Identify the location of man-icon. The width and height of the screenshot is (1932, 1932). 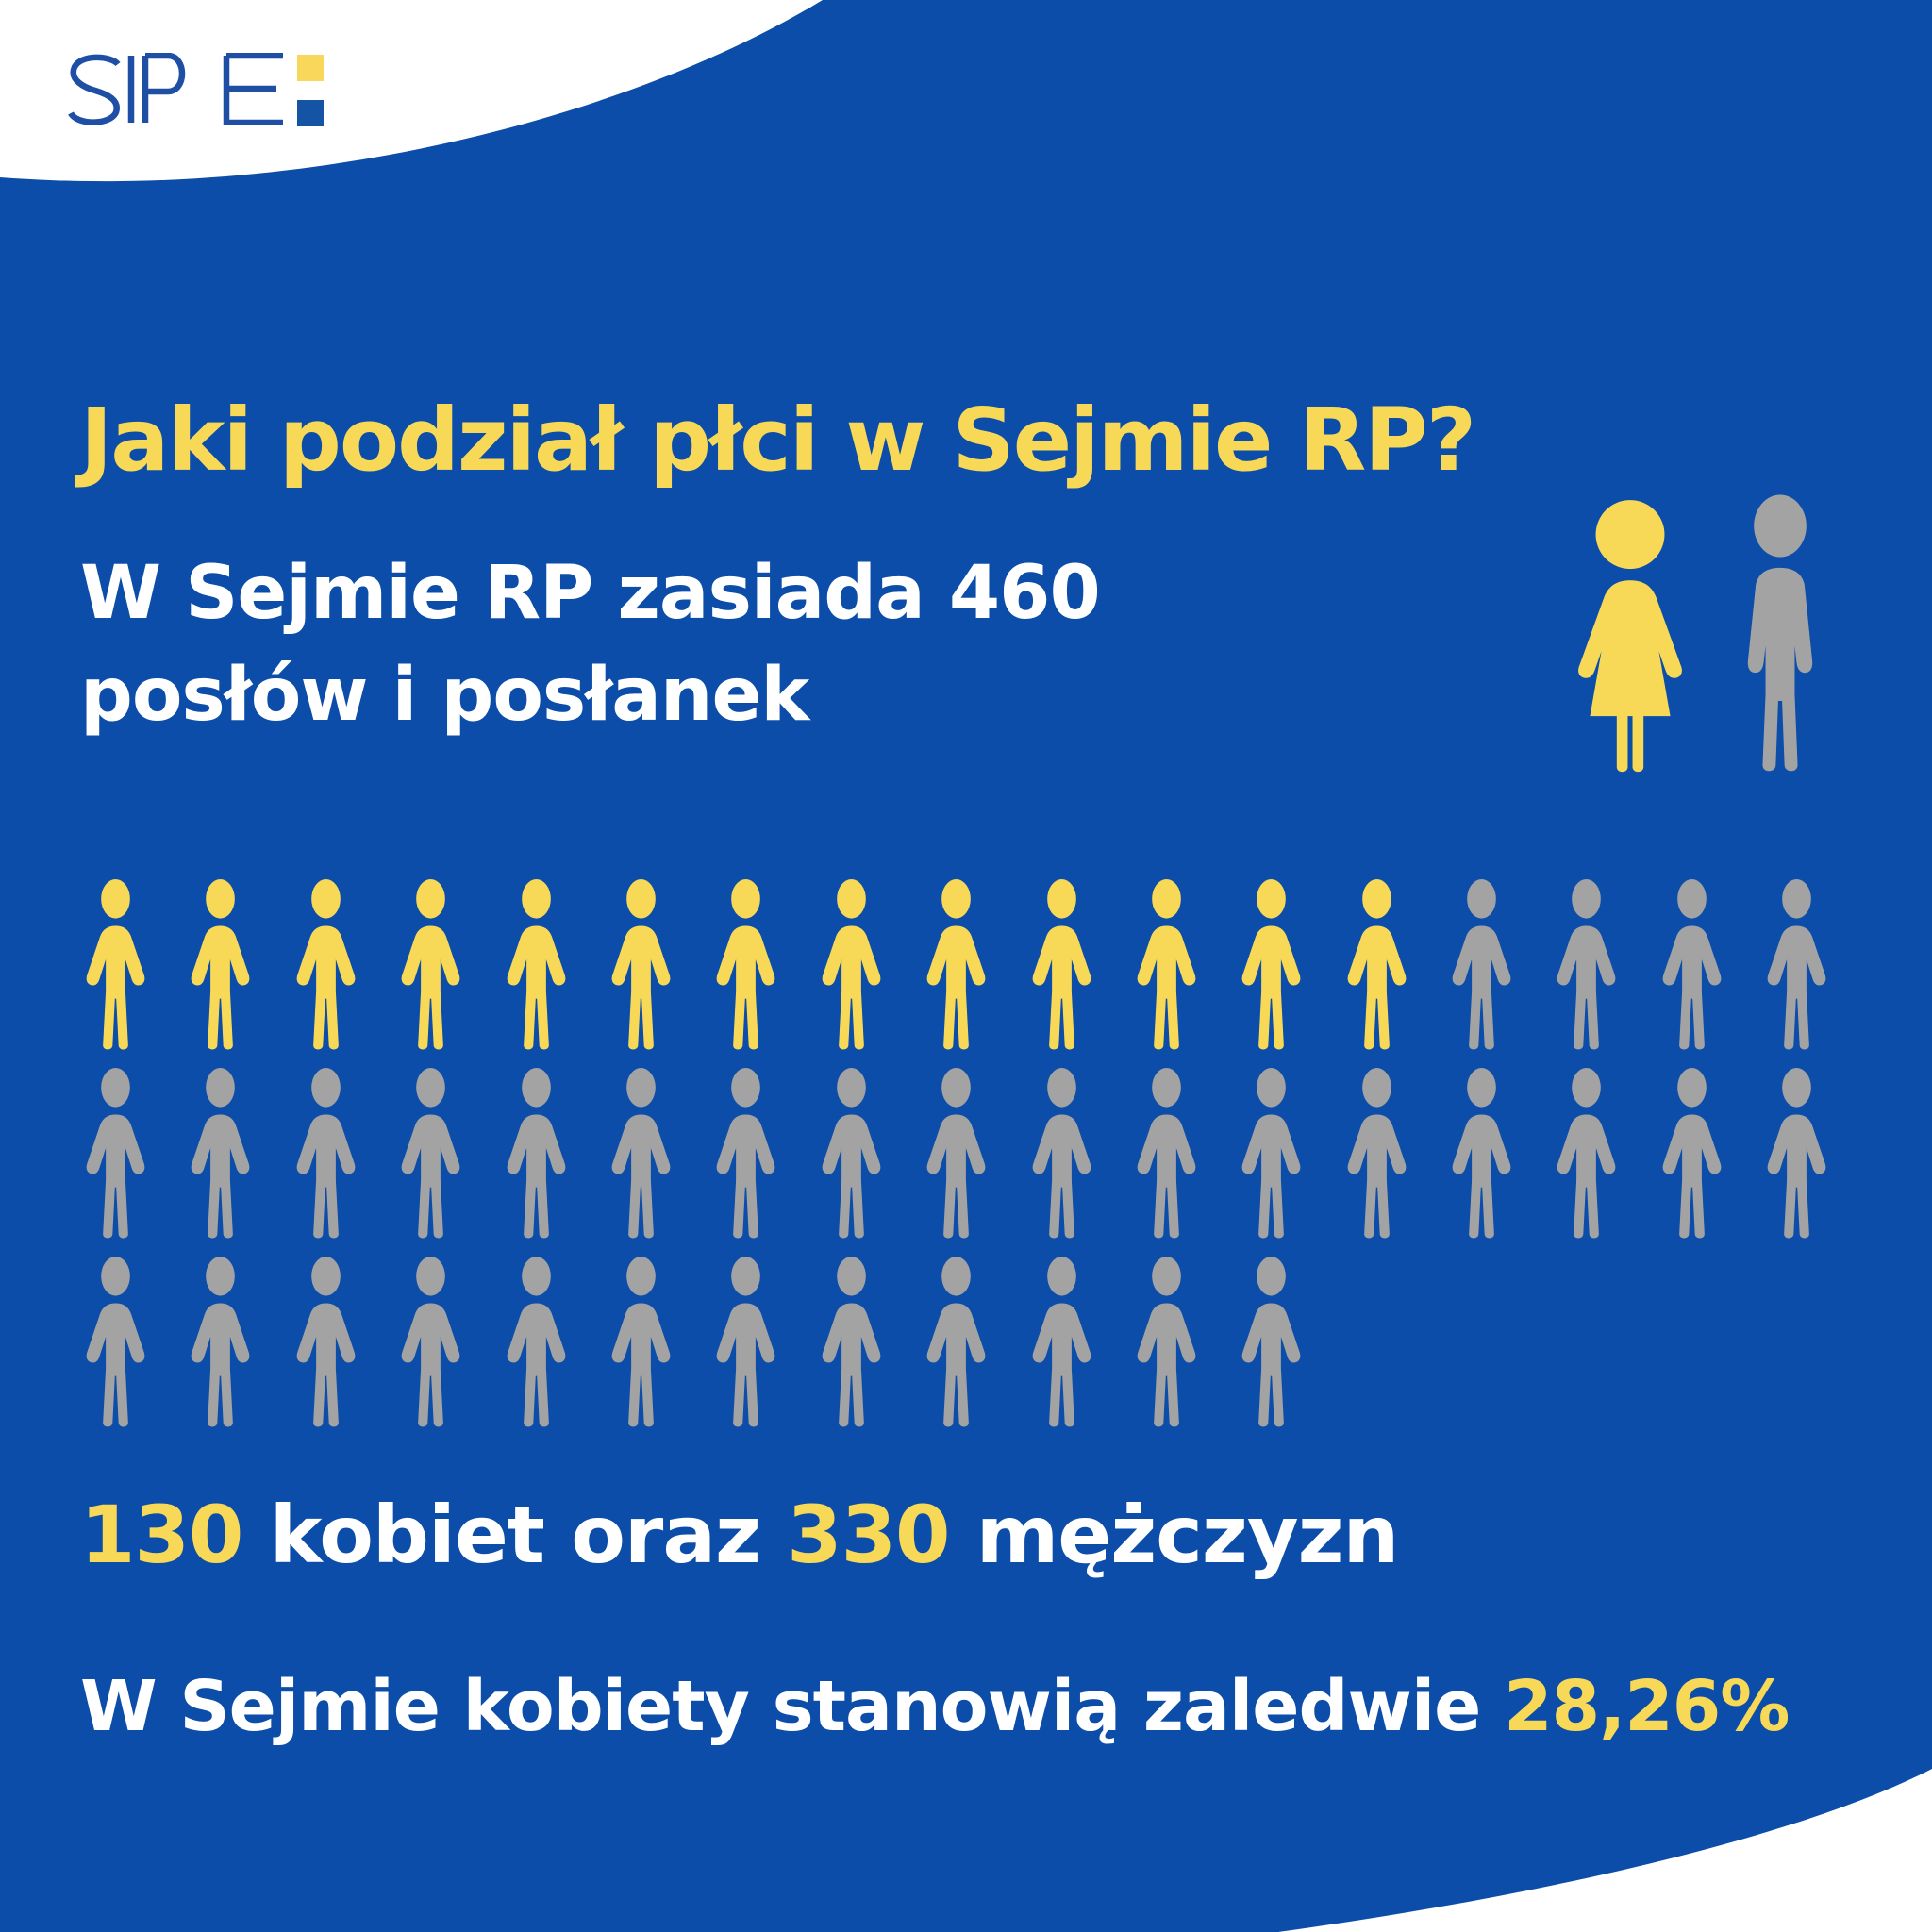
(1780, 633).